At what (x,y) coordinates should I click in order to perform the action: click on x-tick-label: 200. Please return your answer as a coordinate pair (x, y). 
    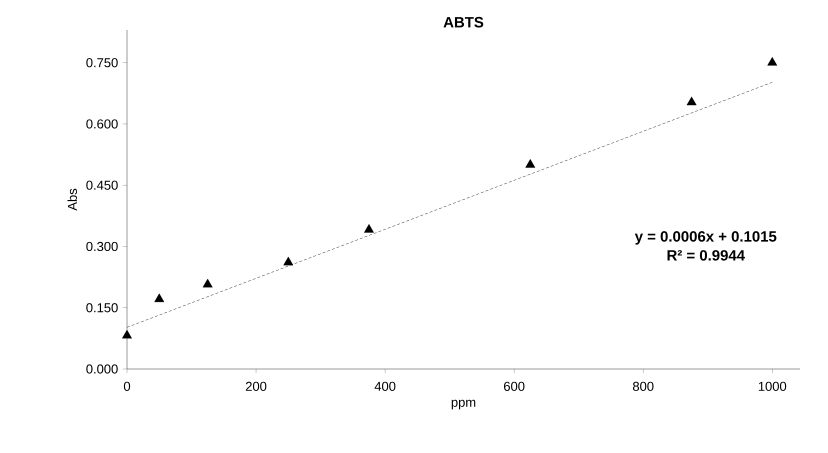
    Looking at the image, I should click on (256, 386).